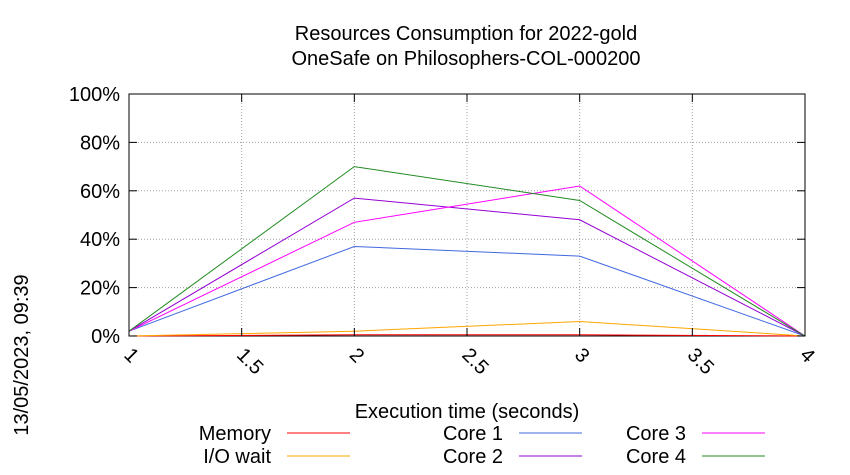 Image resolution: width=850 pixels, height=475 pixels. What do you see at coordinates (100, 289) in the screenshot?
I see `y-tick-label: 20%` at bounding box center [100, 289].